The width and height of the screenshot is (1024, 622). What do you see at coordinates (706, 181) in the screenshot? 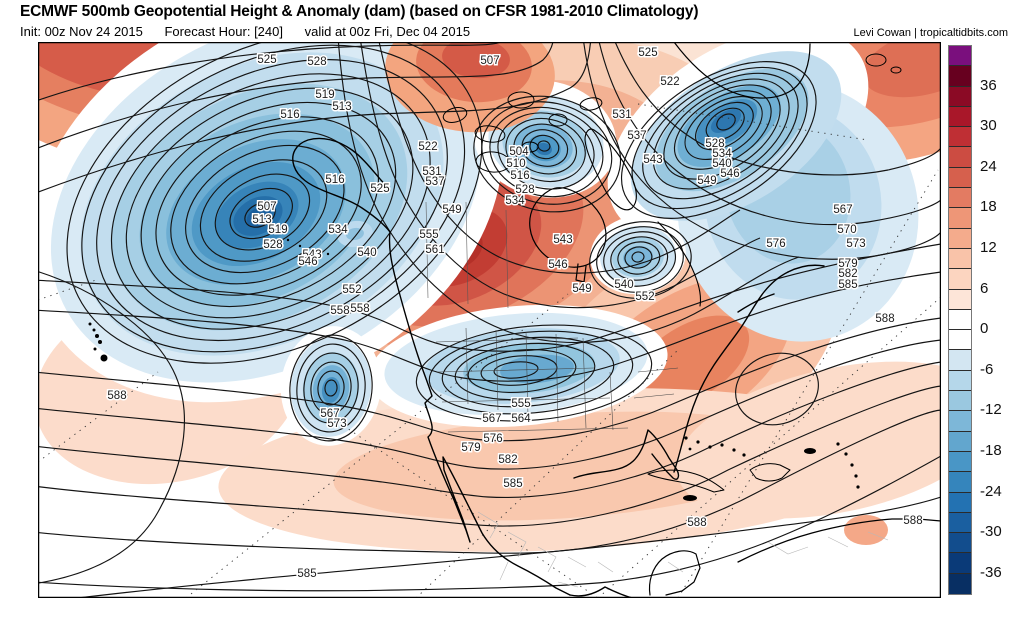
I see `contour-label: 549` at bounding box center [706, 181].